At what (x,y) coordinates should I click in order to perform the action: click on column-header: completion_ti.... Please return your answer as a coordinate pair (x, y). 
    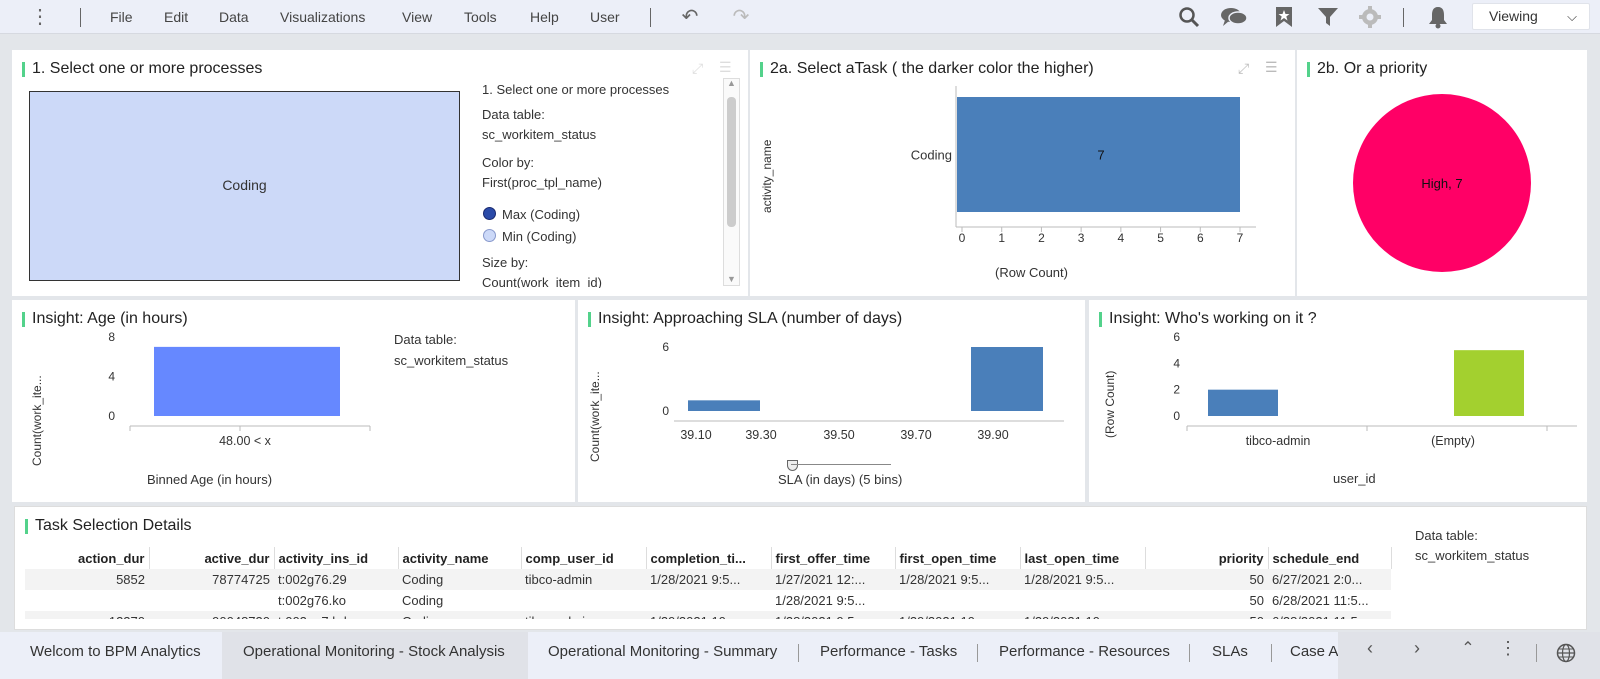
    Looking at the image, I should click on (709, 558).